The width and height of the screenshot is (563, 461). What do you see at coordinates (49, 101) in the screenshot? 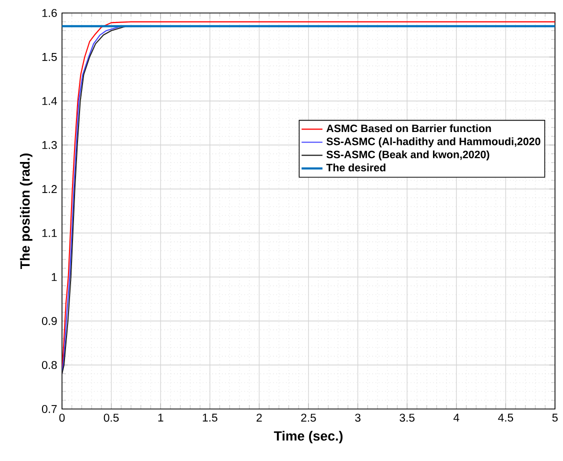
I see `y-tick-label: 1.4` at bounding box center [49, 101].